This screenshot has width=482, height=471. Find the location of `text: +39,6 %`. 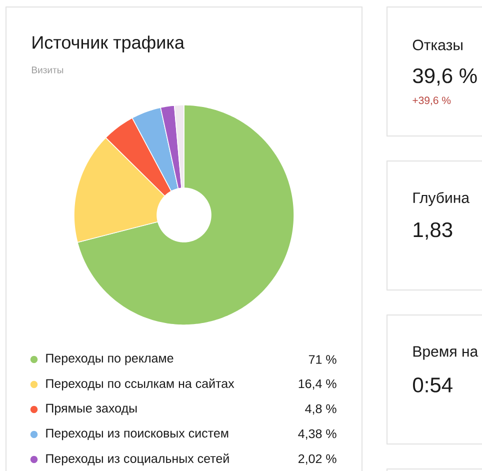

text: +39,6 % is located at coordinates (431, 101).